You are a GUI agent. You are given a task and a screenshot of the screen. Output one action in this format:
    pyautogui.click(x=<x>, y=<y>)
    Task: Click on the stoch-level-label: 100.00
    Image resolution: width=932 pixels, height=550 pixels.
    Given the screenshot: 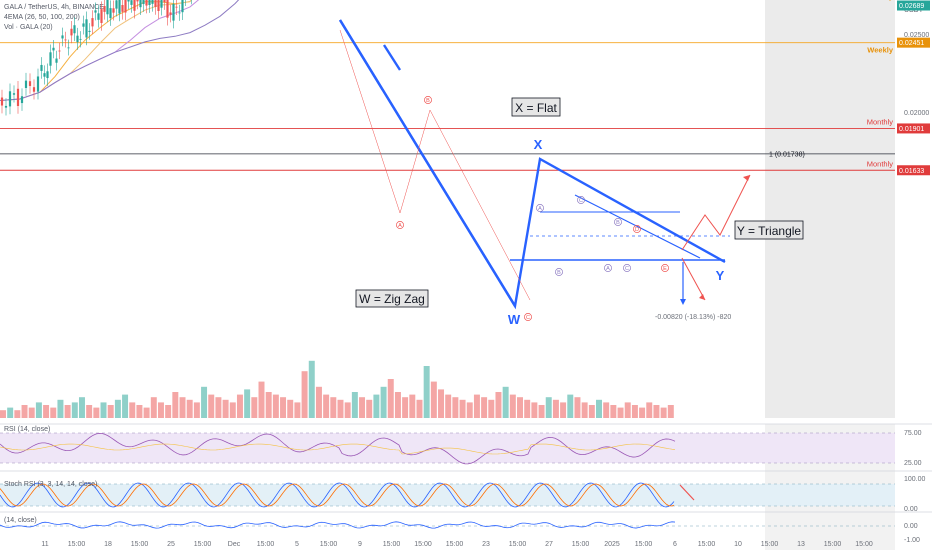 What is the action you would take?
    pyautogui.click(x=915, y=479)
    